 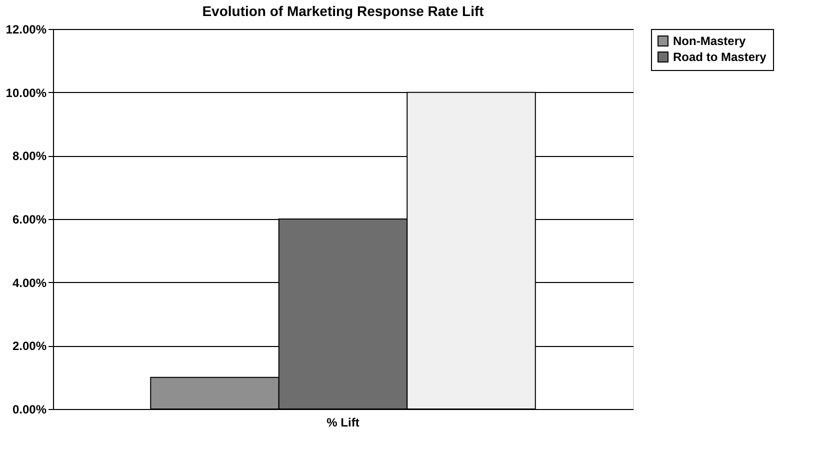 What do you see at coordinates (343, 11) in the screenshot?
I see `chart-title: Evolution of Marketing Response Rate Lift` at bounding box center [343, 11].